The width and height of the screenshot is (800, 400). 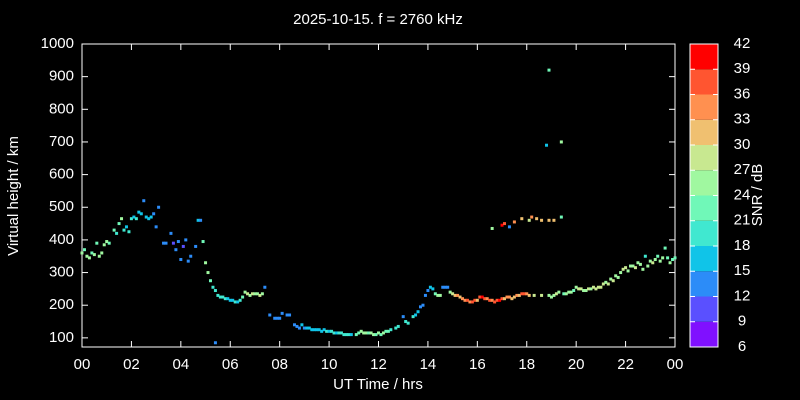 I want to click on y-tick-label: 1000, so click(x=57, y=43).